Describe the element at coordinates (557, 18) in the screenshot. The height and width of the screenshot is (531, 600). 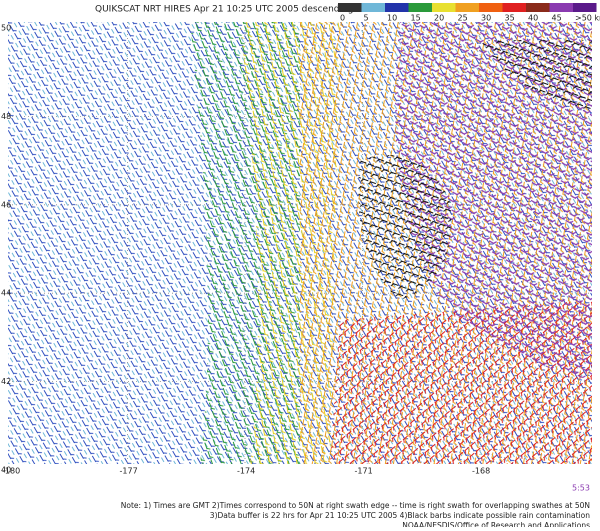
I see `legend-label: 45` at that location.